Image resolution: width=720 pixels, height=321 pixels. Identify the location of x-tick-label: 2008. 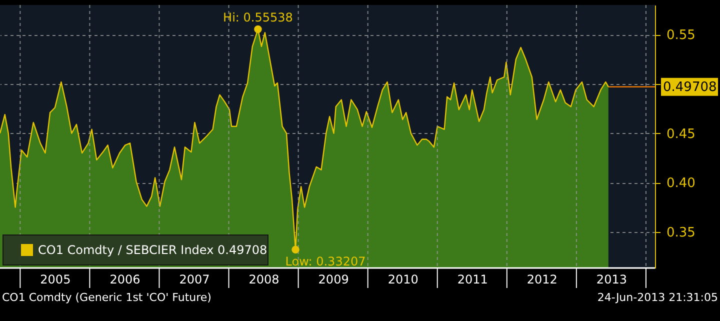
(264, 279).